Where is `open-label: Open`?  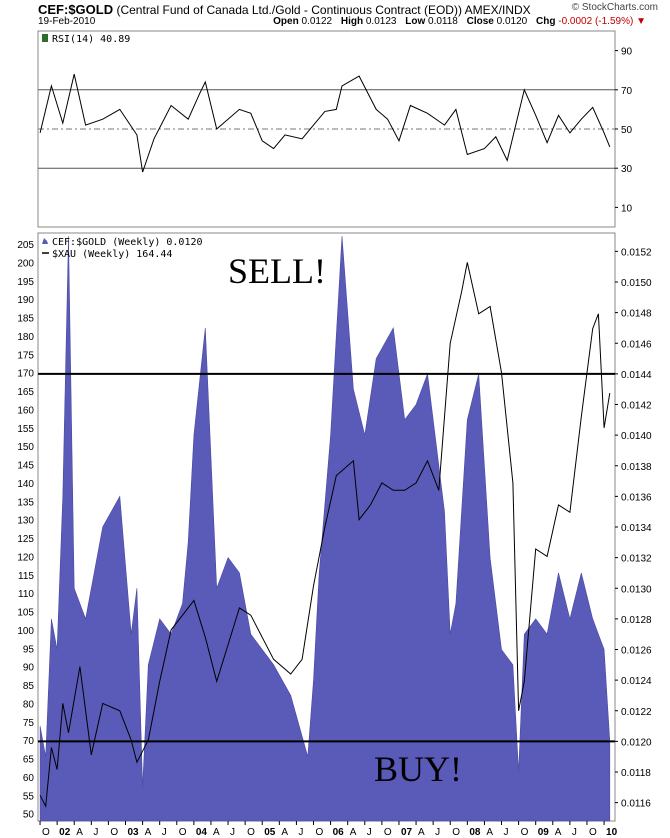 open-label: Open is located at coordinates (286, 21).